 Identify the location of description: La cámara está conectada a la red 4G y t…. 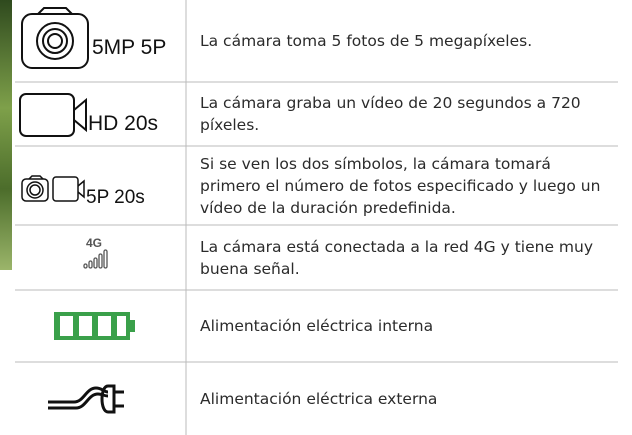
(397, 257).